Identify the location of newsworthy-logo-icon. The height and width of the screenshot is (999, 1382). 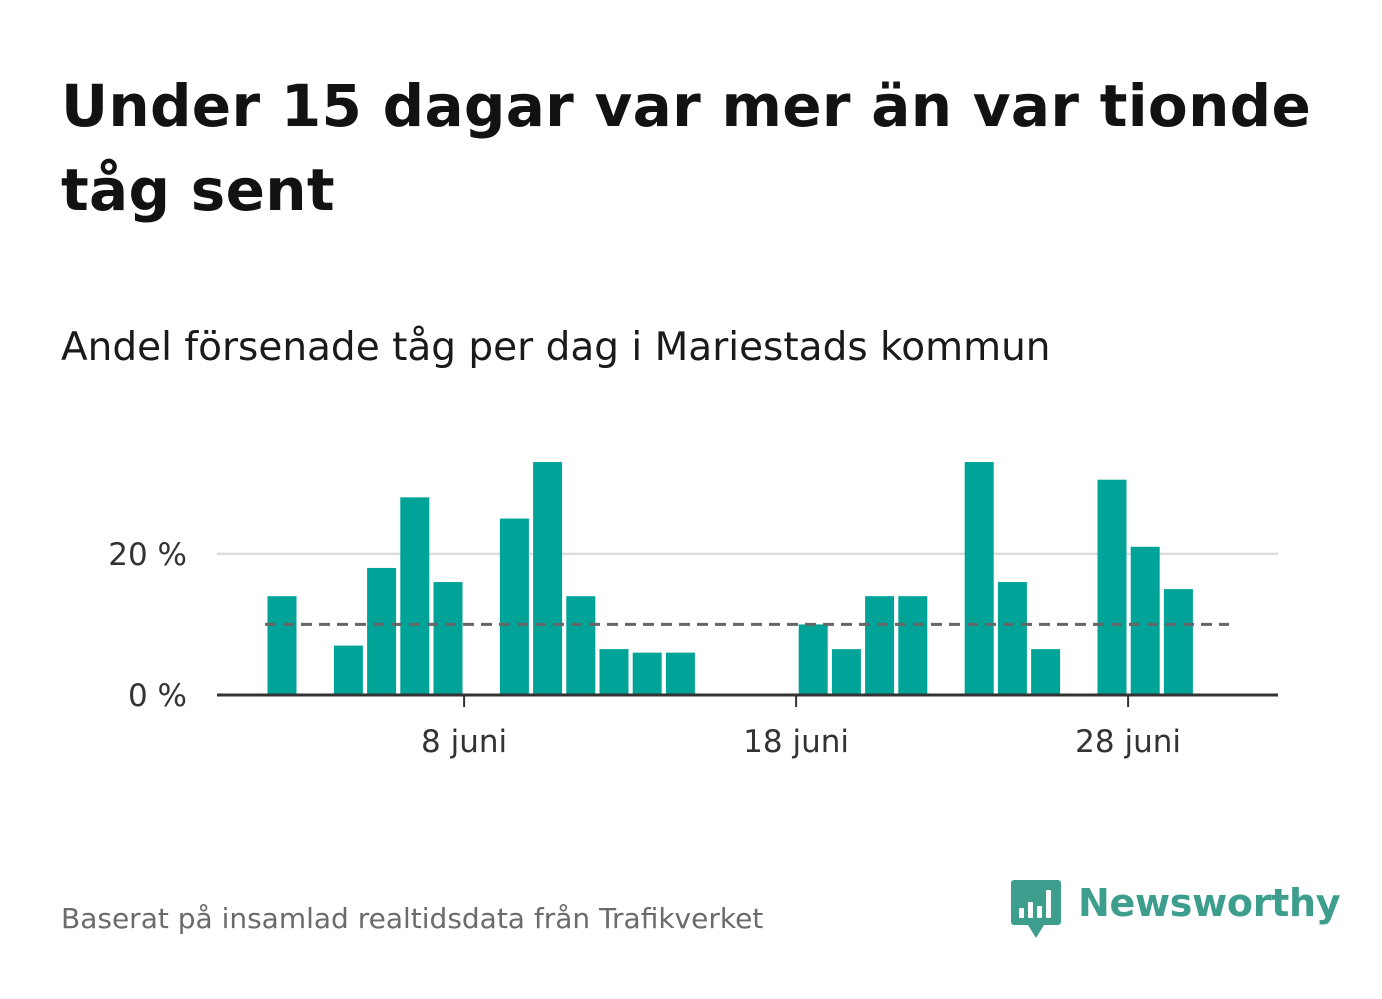
(1036, 909).